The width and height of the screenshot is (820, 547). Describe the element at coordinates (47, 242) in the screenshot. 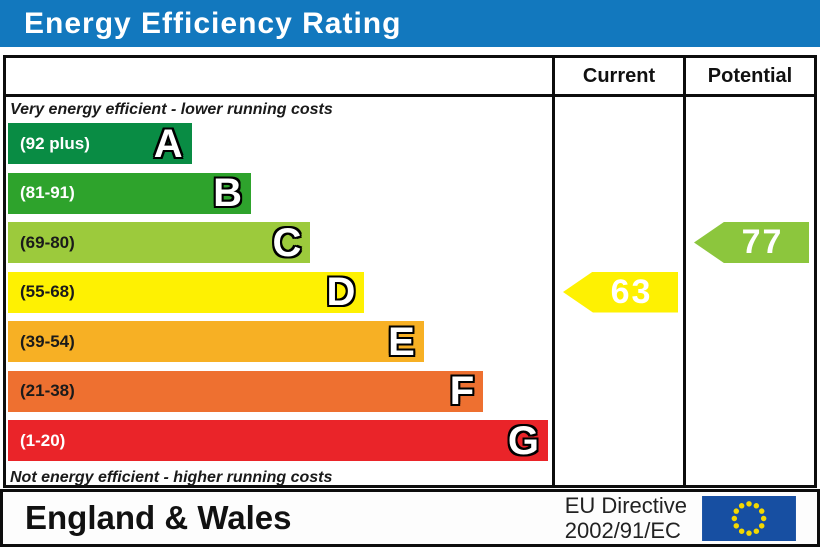

I see `band-range-label: (69-80)` at that location.